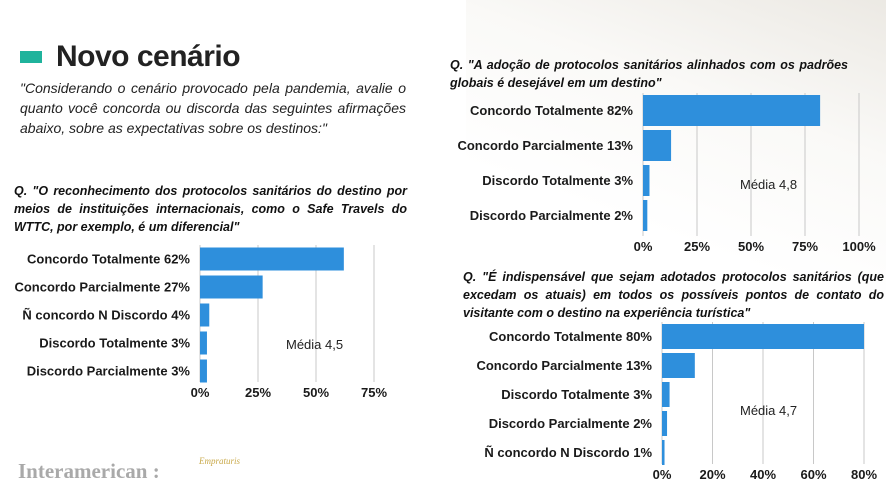  Describe the element at coordinates (570, 336) in the screenshot. I see `category-label: Concordo Totalmente 80%` at that location.